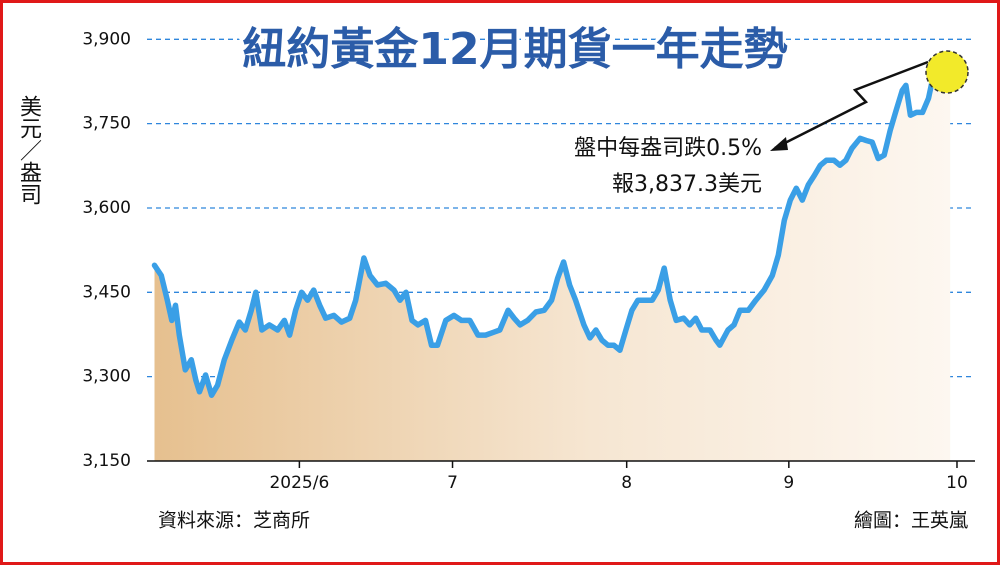 This screenshot has width=1000, height=565. Describe the element at coordinates (957, 483) in the screenshot. I see `x-tick-label: 10` at that location.